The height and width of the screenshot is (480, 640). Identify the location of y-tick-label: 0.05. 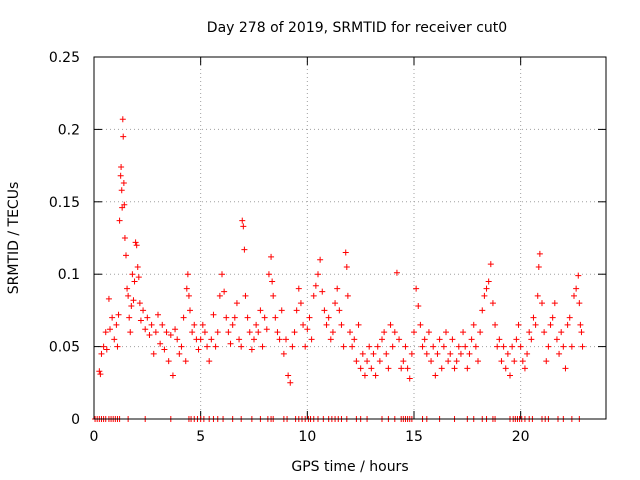
(64, 348).